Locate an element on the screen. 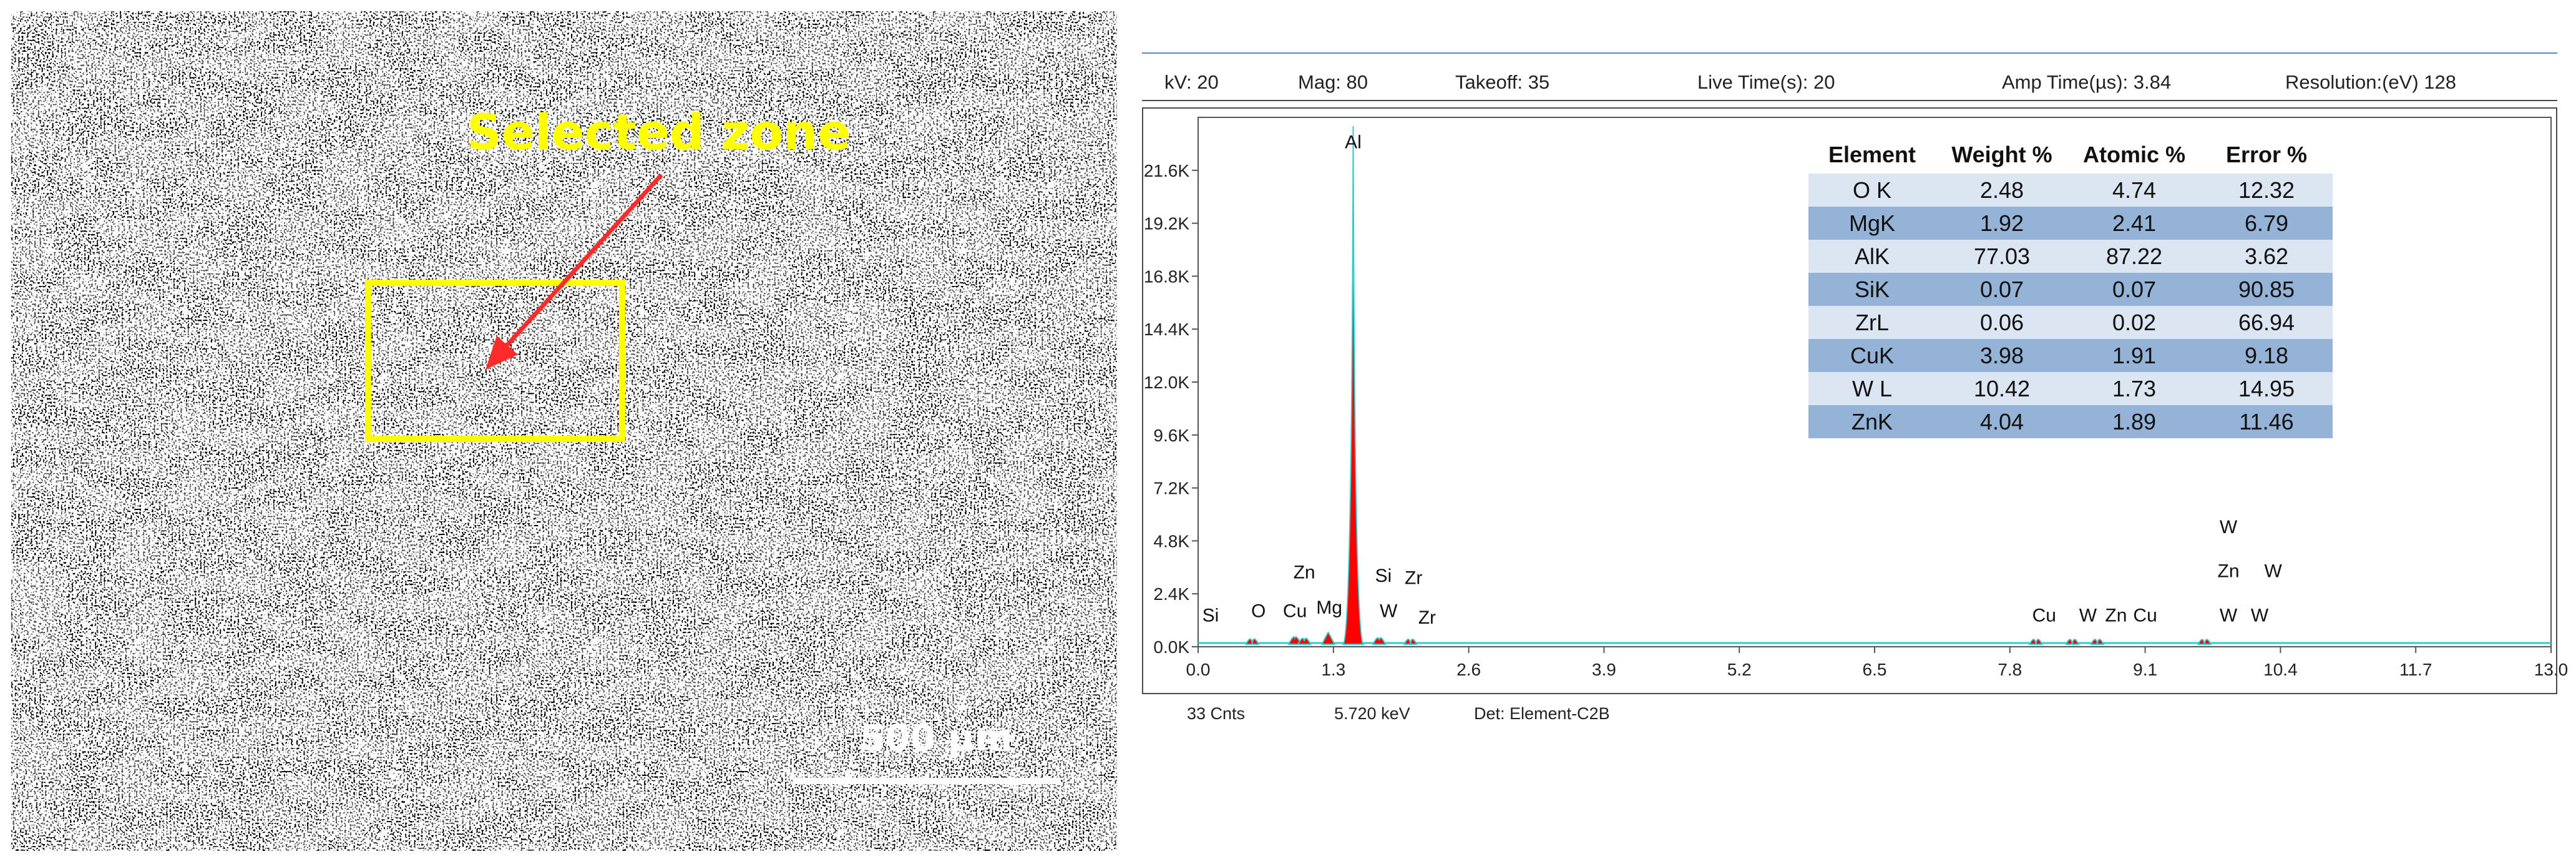 The width and height of the screenshot is (2576, 864). footer-cursor-kev: 5.720 keV is located at coordinates (1372, 713).